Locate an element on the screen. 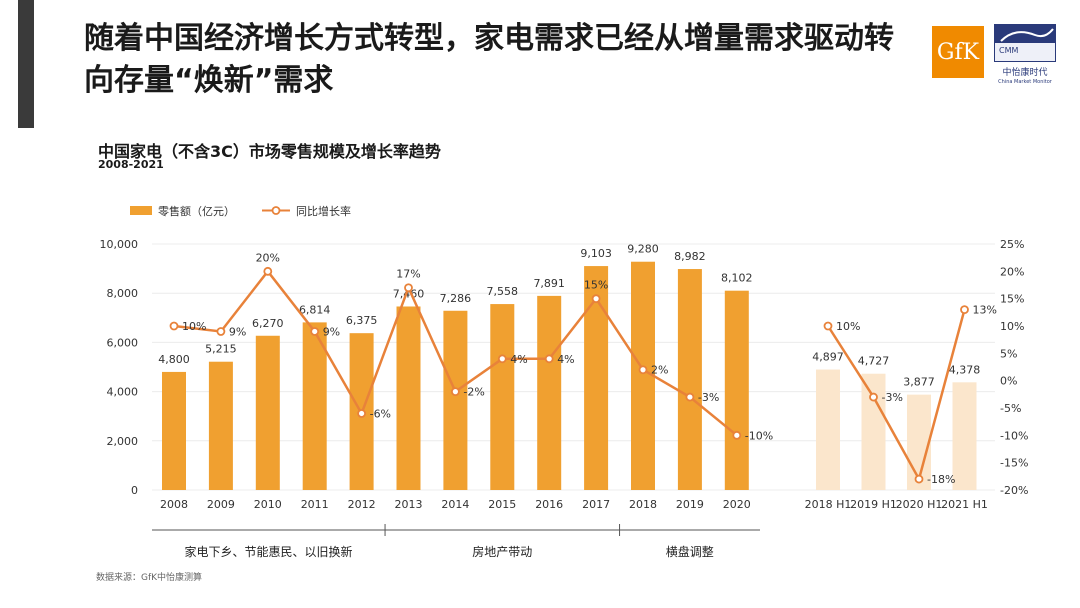 The height and width of the screenshot is (608, 1080). period-label: 横盘调整 is located at coordinates (690, 551).